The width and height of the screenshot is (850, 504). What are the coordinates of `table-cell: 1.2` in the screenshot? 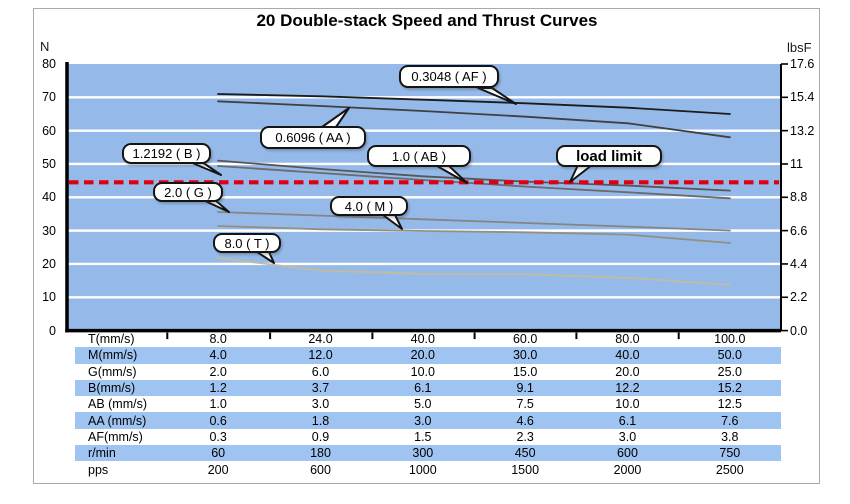 It's located at (218, 388).